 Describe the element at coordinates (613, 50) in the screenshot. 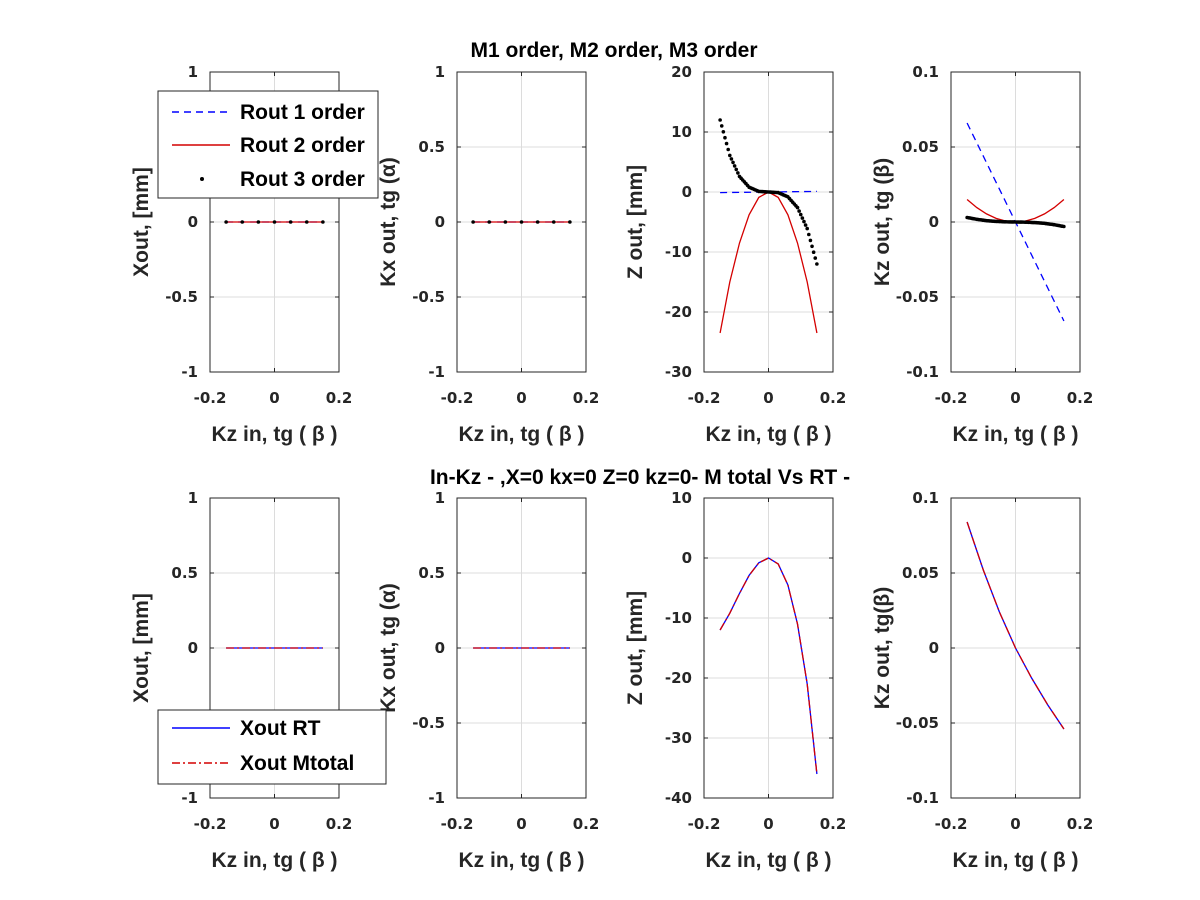

I see `top-row-title: M1 order, M2 order, M3 order` at that location.